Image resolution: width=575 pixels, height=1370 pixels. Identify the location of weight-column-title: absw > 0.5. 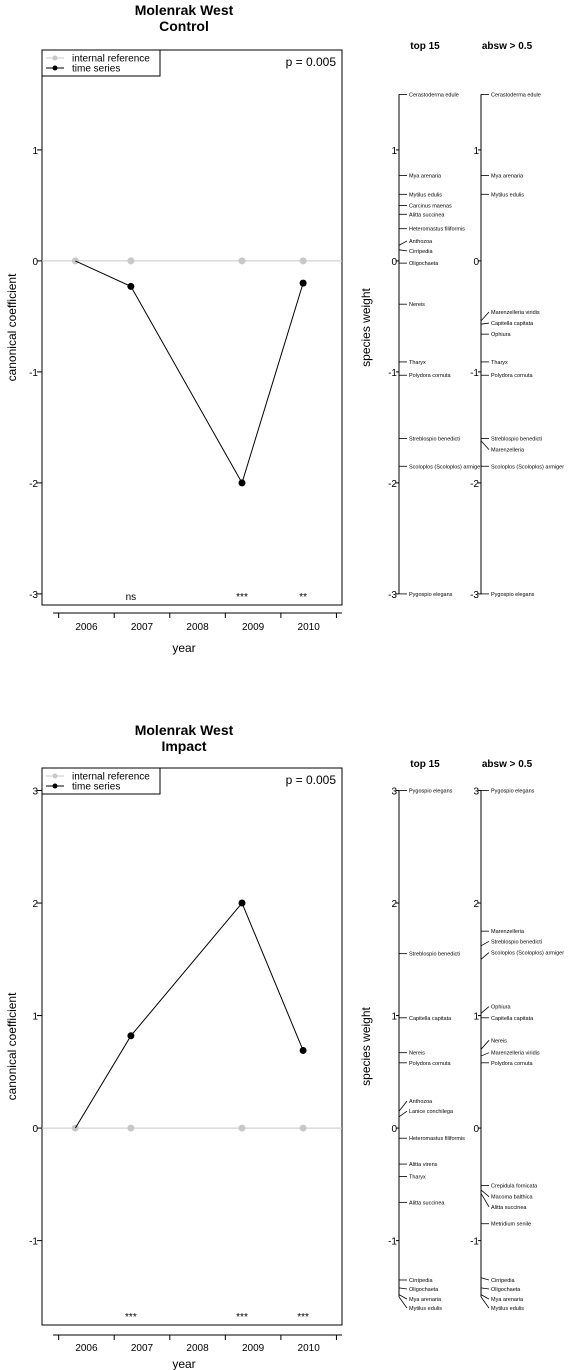
(507, 764).